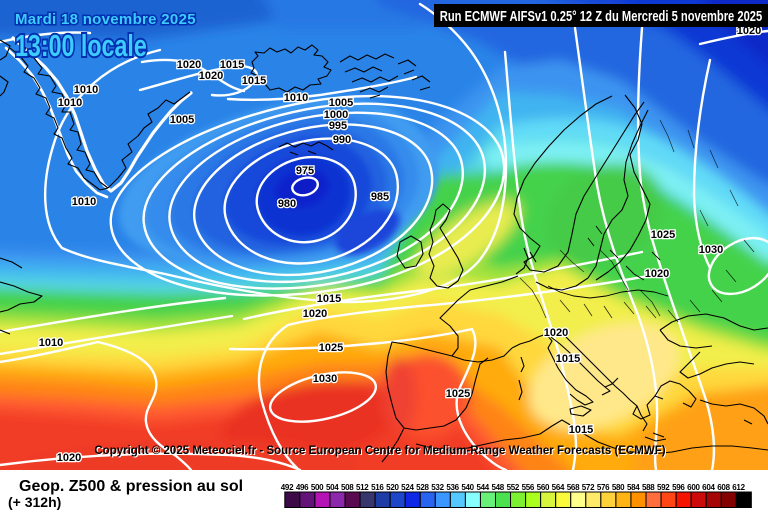 This screenshot has width=768, height=512. Describe the element at coordinates (513, 487) in the screenshot. I see `svg-text: 552` at that location.